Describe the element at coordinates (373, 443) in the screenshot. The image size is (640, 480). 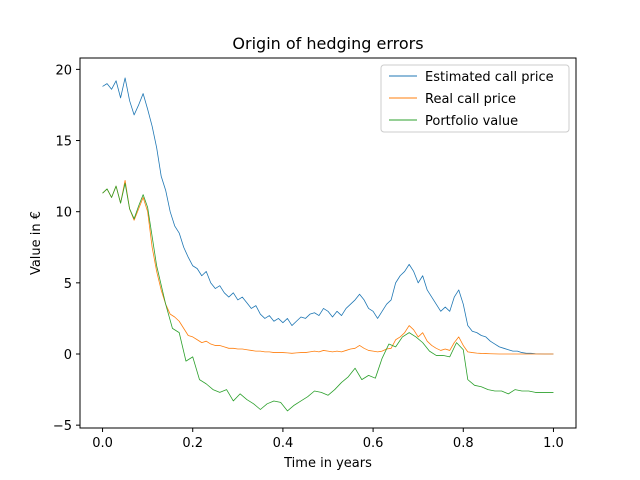
I see `x-tick-label: 0.6` at that location.